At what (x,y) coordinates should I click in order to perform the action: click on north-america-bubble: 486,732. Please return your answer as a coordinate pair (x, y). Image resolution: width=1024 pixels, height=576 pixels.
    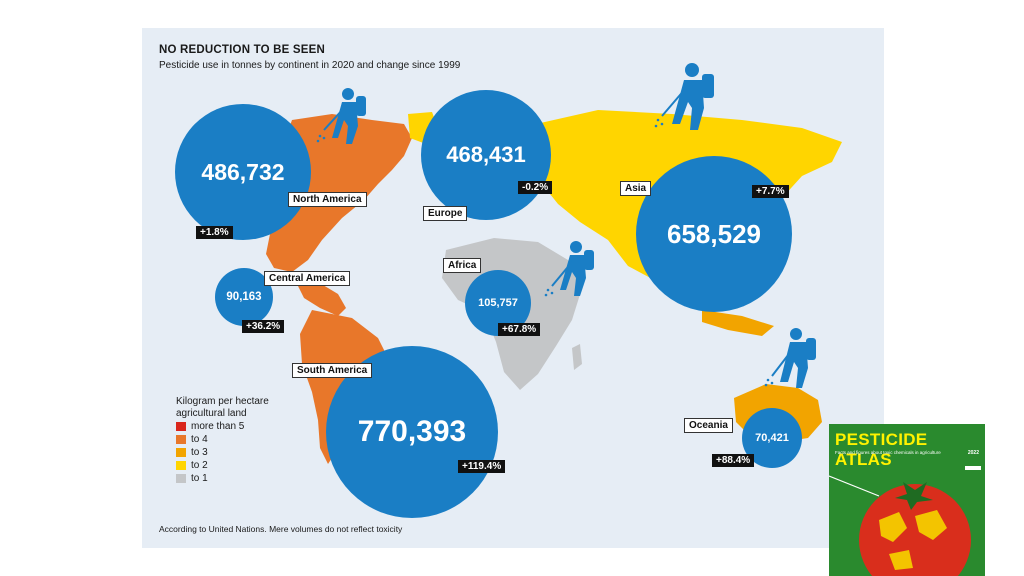
    Looking at the image, I should click on (243, 172).